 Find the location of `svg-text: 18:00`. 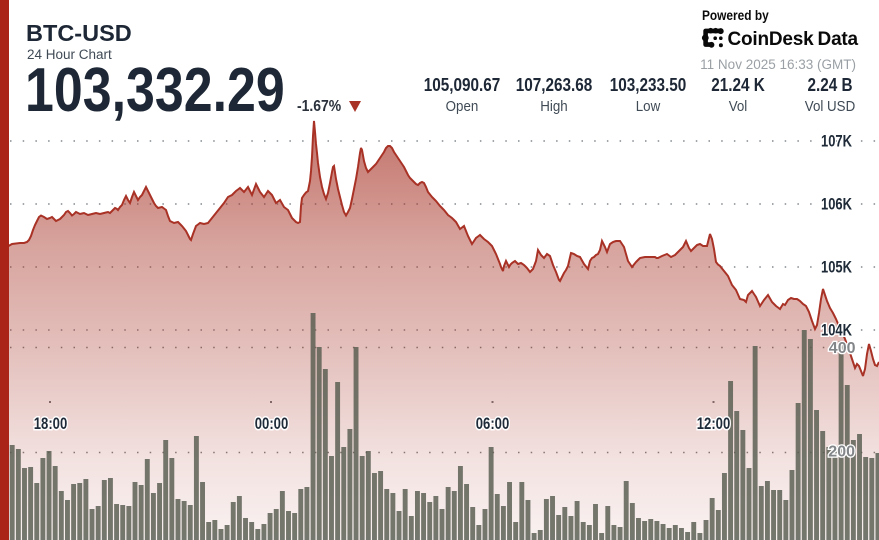

svg-text: 18:00 is located at coordinates (51, 424).